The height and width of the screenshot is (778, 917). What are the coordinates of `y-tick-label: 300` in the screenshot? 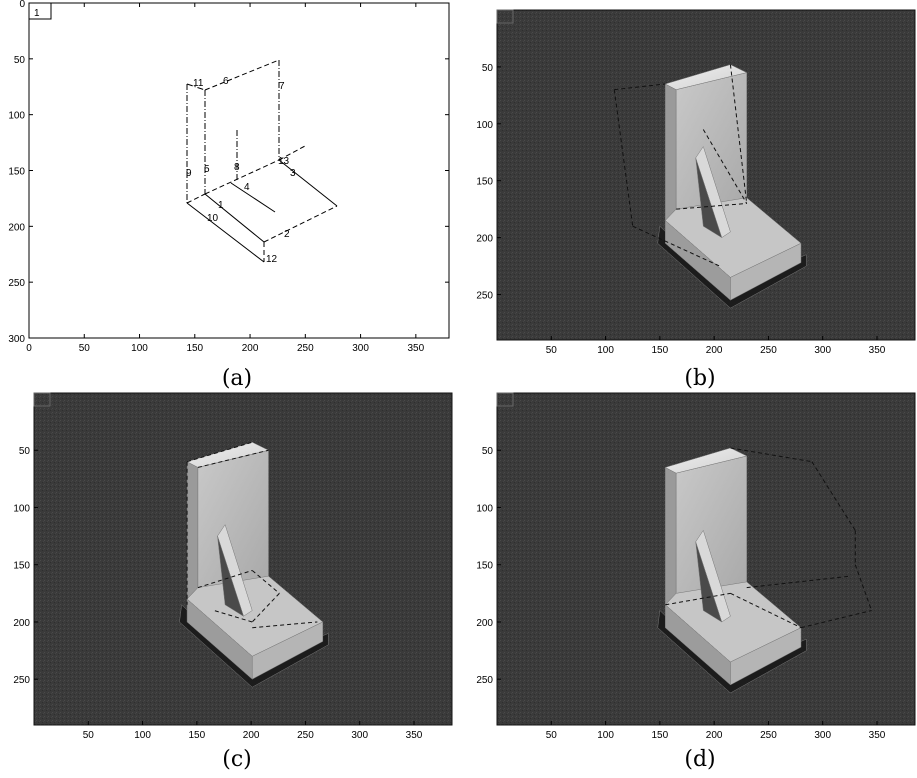 It's located at (16, 339).